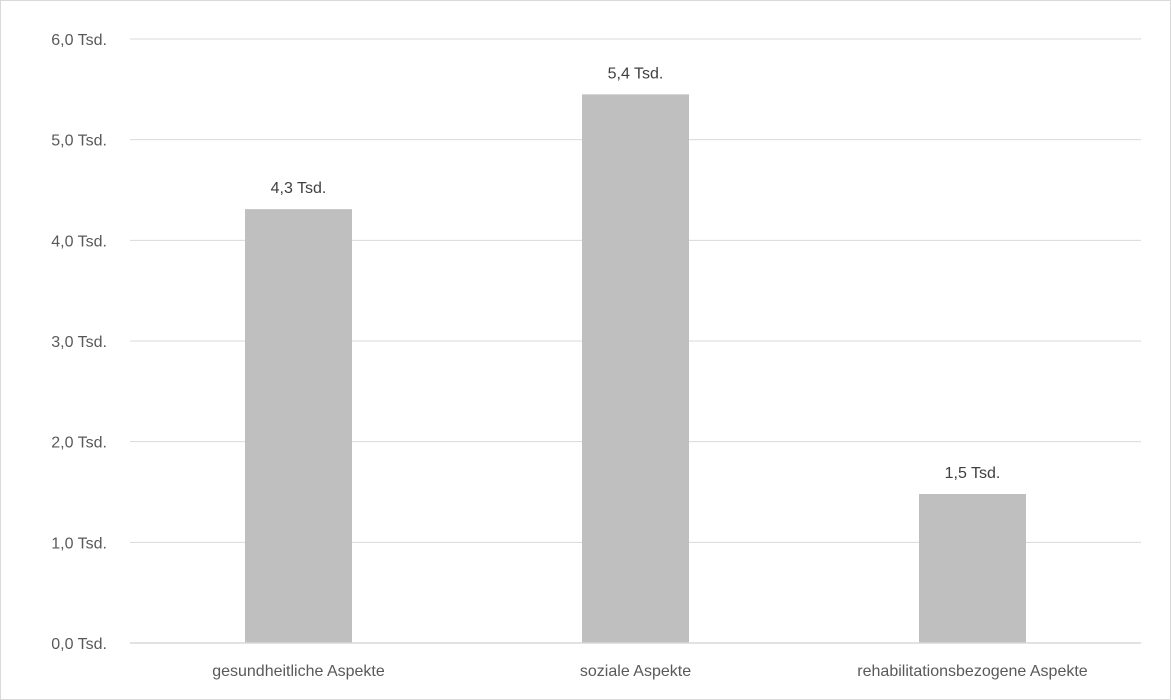 The width and height of the screenshot is (1171, 700). Describe the element at coordinates (635, 671) in the screenshot. I see `x-category-label: soziale Aspekte` at that location.